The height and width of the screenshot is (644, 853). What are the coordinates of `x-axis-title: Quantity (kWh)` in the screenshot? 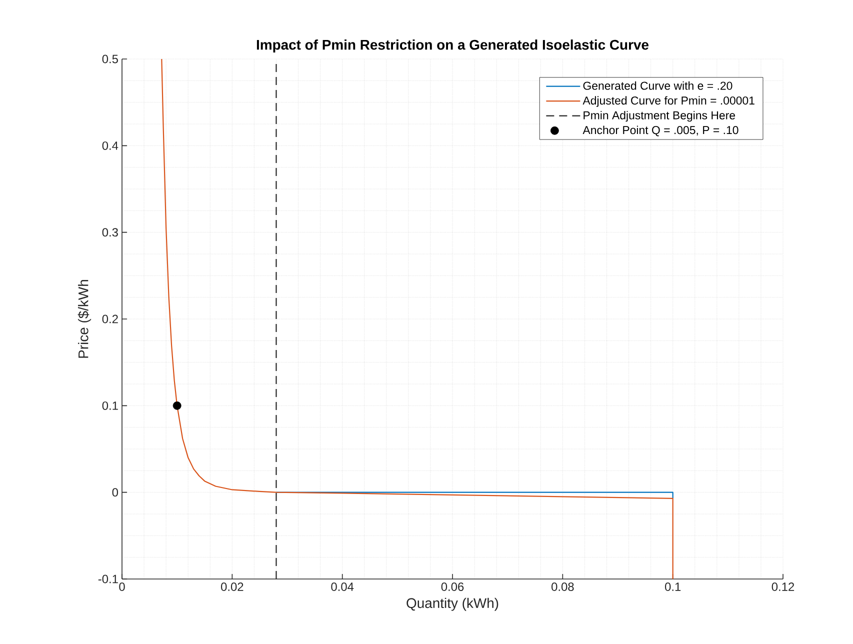 It's located at (452, 604).